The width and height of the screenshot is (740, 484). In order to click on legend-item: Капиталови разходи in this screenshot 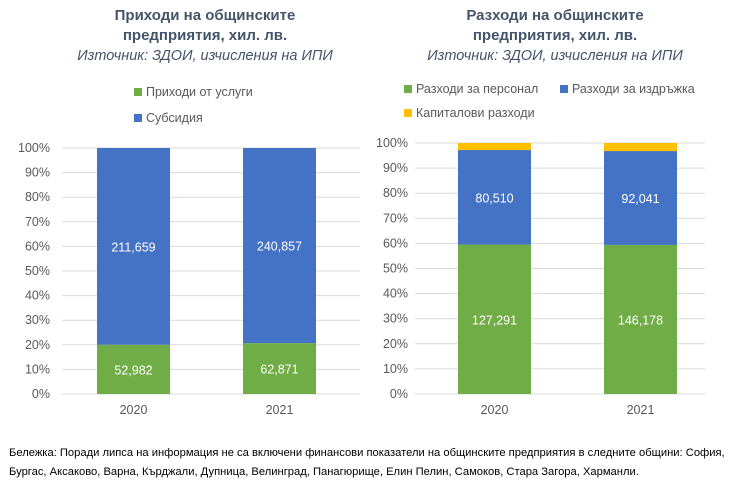, I will do `click(469, 113)`.